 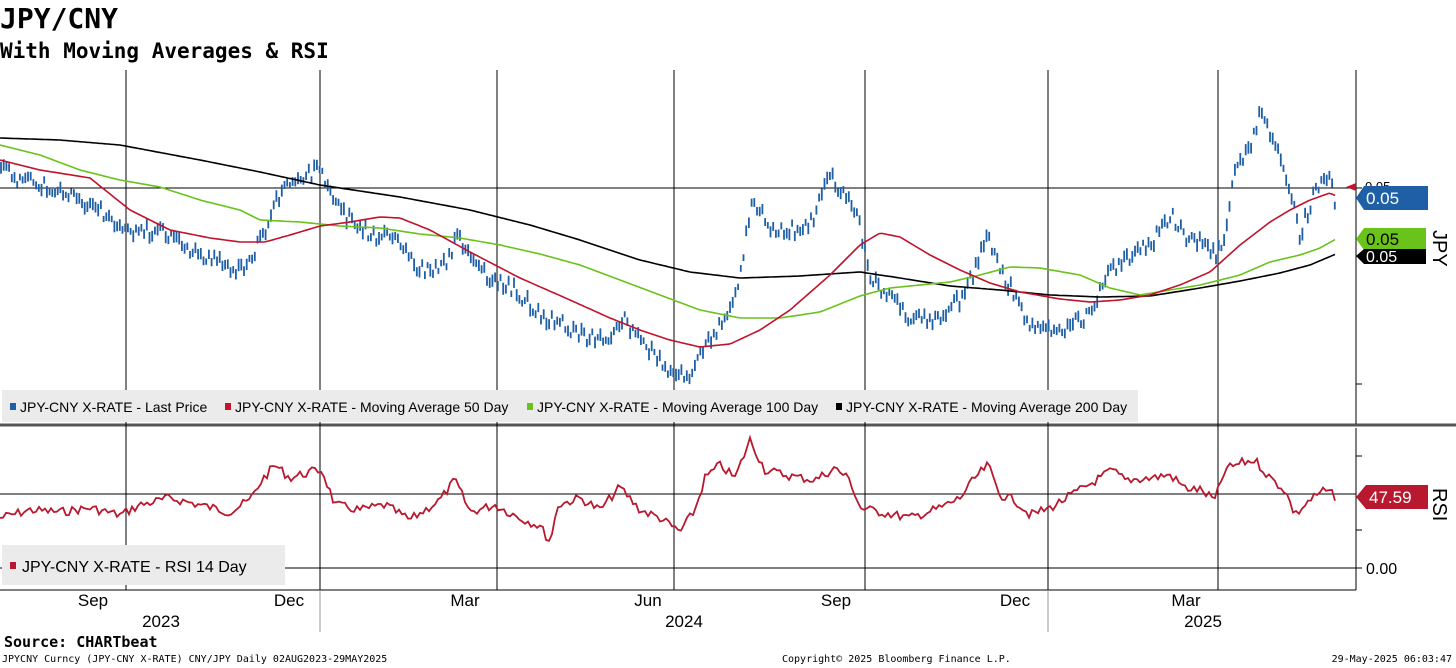 I want to click on footer-copyright: Copyright© 2025 Bloomberg Finance L.P., so click(x=896, y=659).